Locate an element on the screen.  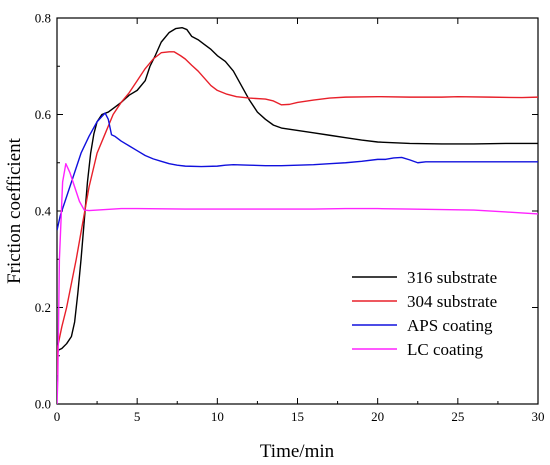
y-tick-label: 0.6 is located at coordinates (43, 114).